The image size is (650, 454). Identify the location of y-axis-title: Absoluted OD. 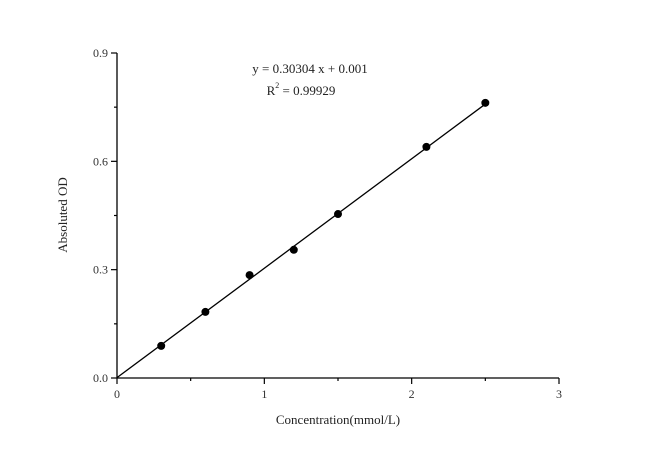
(62, 214).